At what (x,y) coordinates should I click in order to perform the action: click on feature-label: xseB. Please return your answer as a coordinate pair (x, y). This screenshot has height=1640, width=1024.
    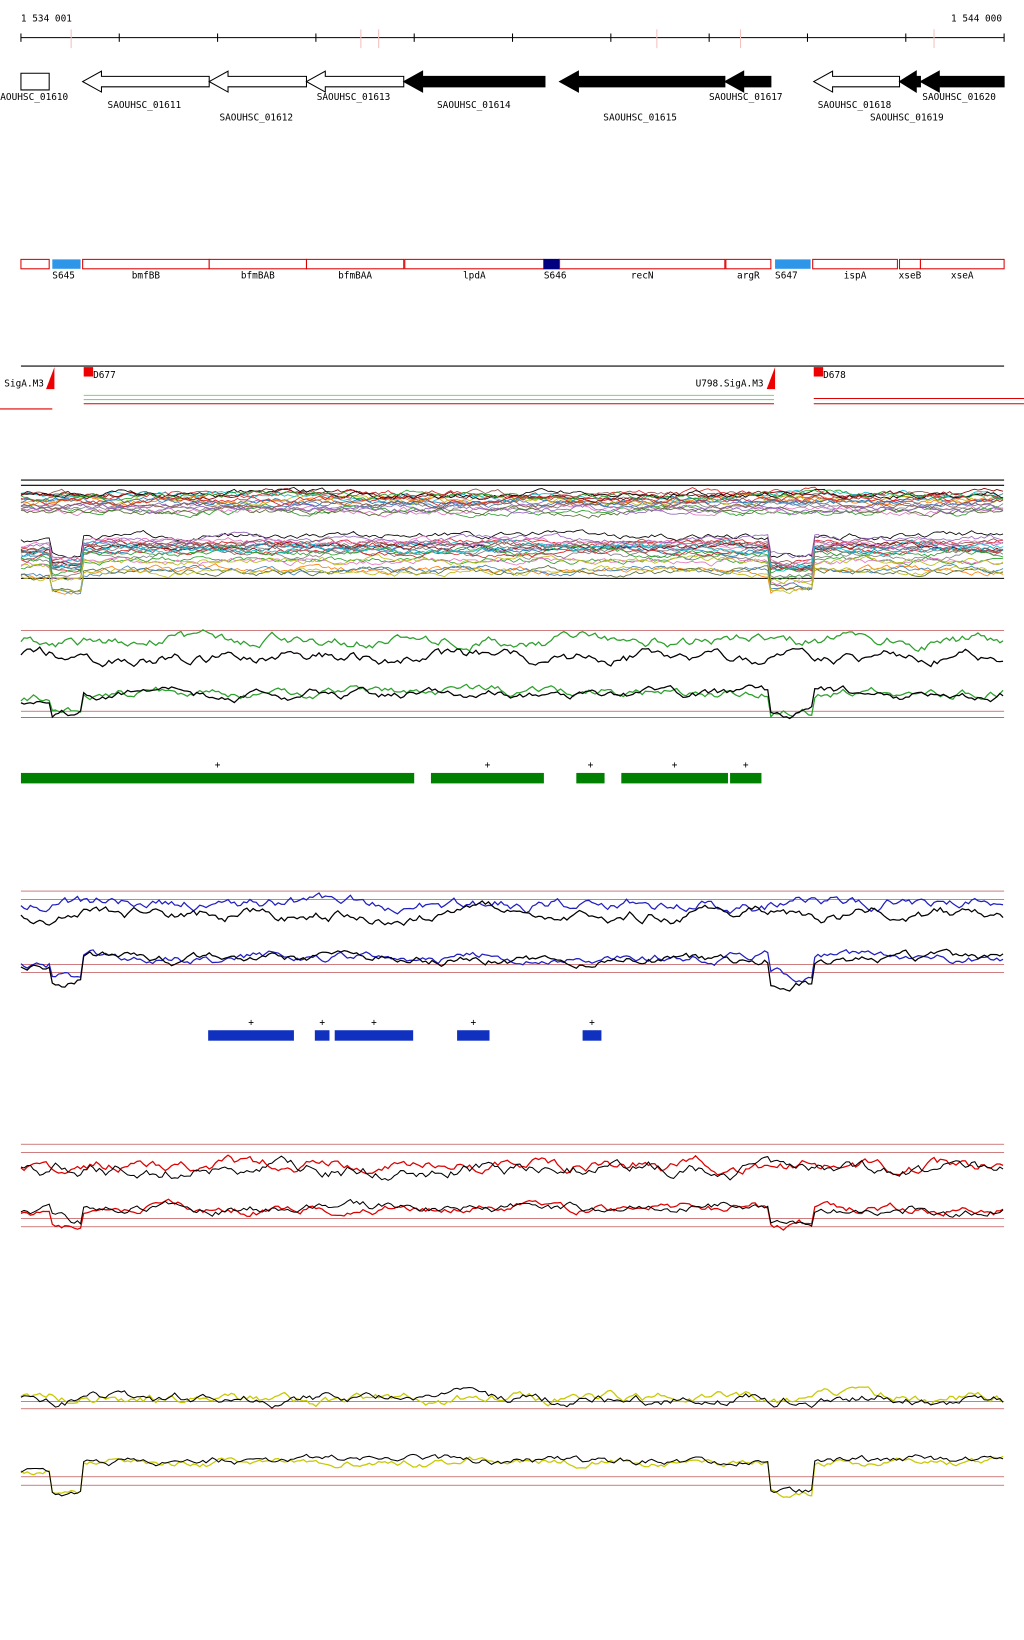
    Looking at the image, I should click on (910, 276).